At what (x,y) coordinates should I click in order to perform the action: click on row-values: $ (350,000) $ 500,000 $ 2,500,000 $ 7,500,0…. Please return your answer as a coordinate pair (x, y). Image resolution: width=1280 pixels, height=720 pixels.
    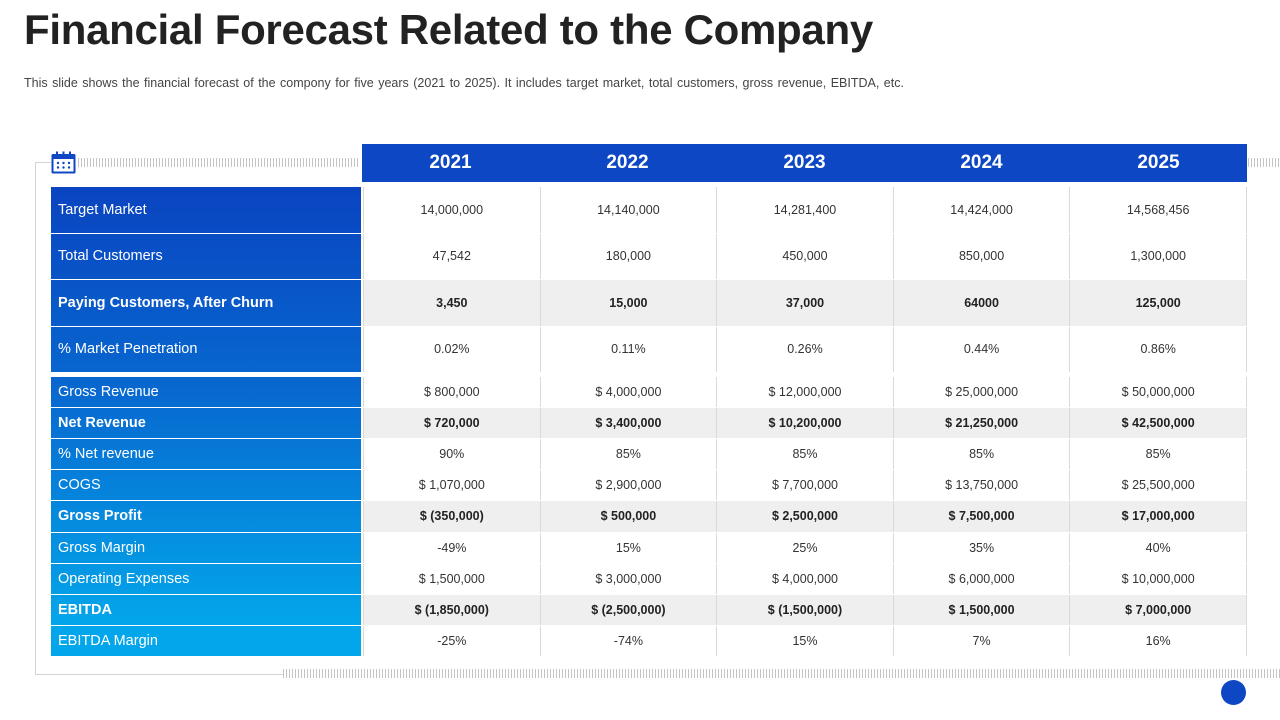
    Looking at the image, I should click on (805, 516).